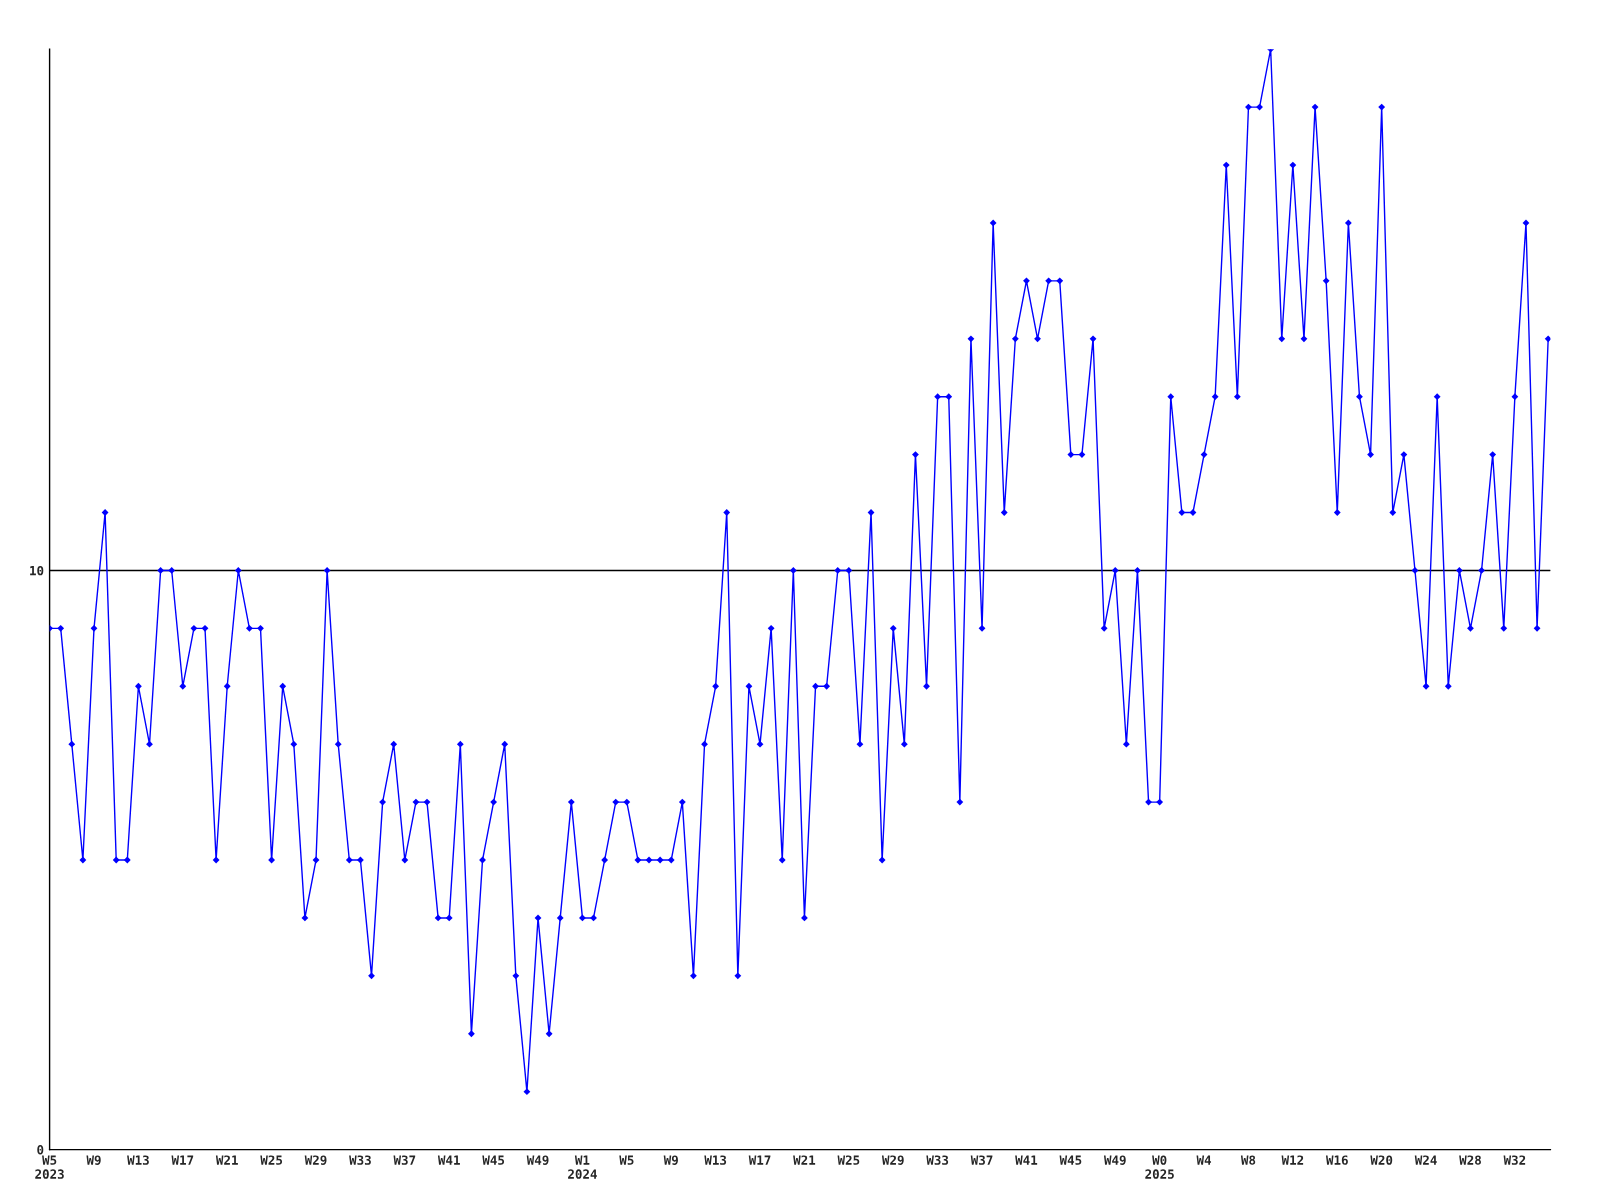  Describe the element at coordinates (626, 1160) in the screenshot. I see `x-tick-label: W5` at that location.